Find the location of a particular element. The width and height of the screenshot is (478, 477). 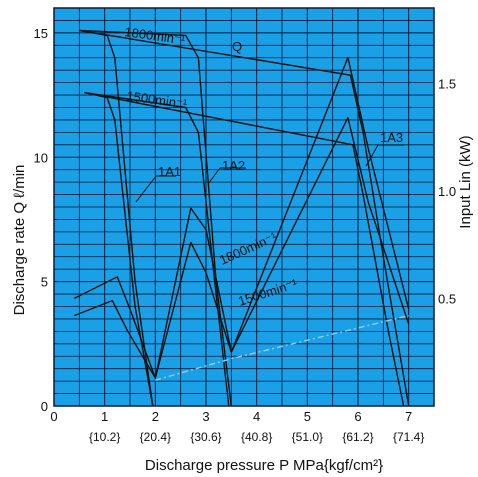

x-axis-title: Discharge pressure P MPa{kgf/cm²} is located at coordinates (264, 465).